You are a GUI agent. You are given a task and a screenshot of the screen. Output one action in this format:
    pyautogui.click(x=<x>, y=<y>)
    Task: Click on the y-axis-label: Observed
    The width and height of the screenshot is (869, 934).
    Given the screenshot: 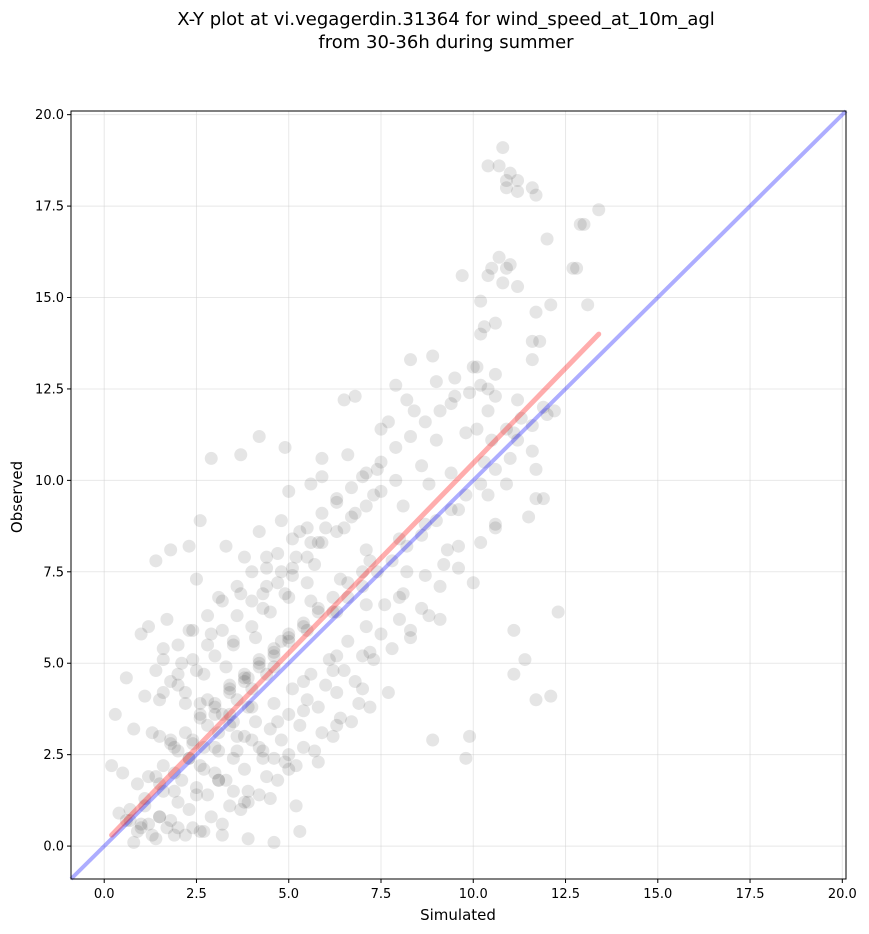 What is the action you would take?
    pyautogui.click(x=17, y=497)
    